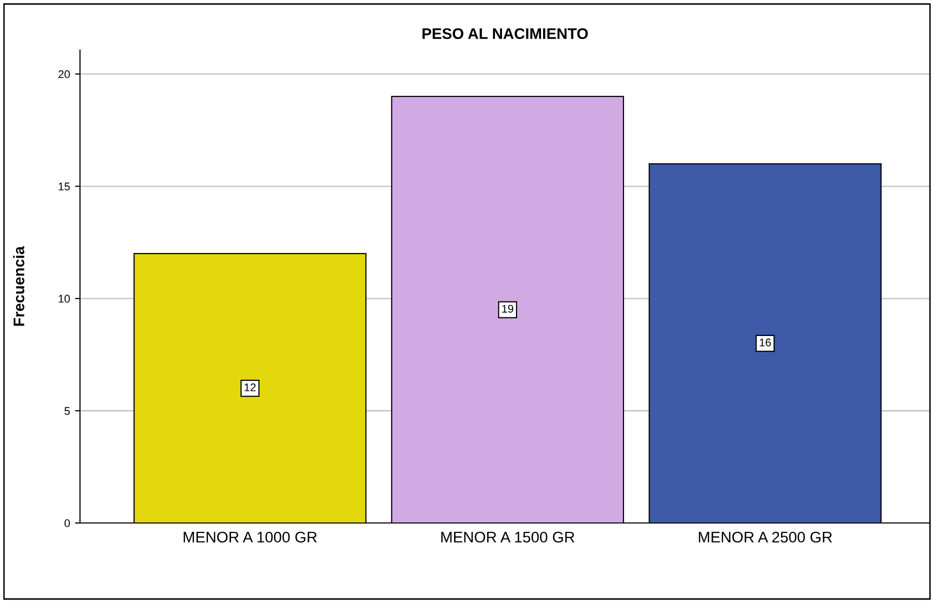  I want to click on y-tick-label: 10, so click(64, 298).